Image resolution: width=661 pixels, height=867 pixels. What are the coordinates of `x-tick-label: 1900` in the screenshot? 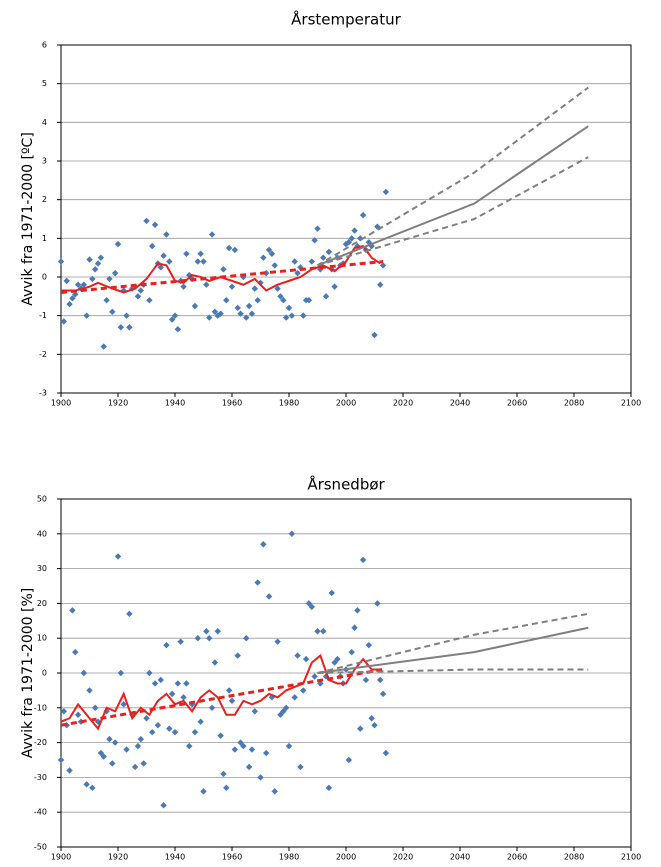 It's located at (61, 403).